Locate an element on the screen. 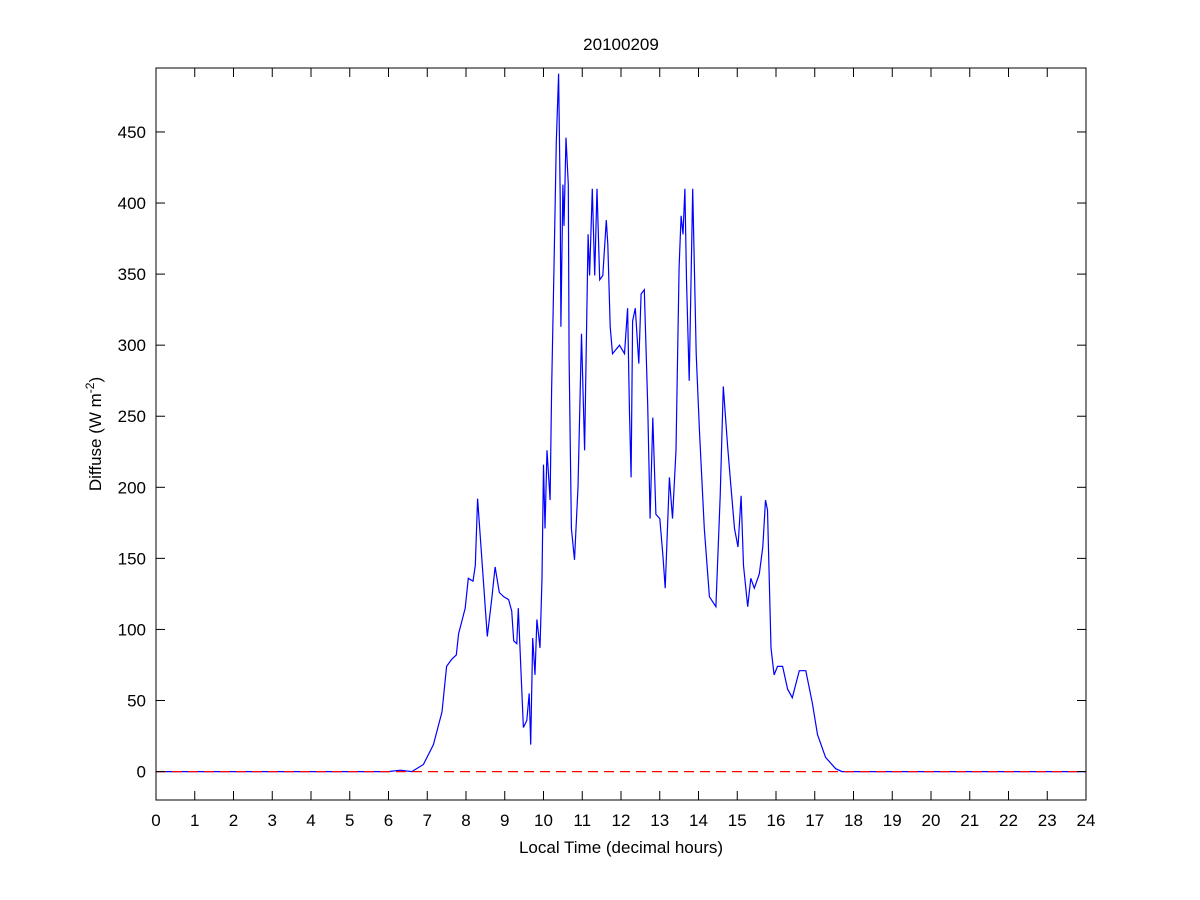 Image resolution: width=1200 pixels, height=900 pixels. x-tick-label: 13 is located at coordinates (659, 820).